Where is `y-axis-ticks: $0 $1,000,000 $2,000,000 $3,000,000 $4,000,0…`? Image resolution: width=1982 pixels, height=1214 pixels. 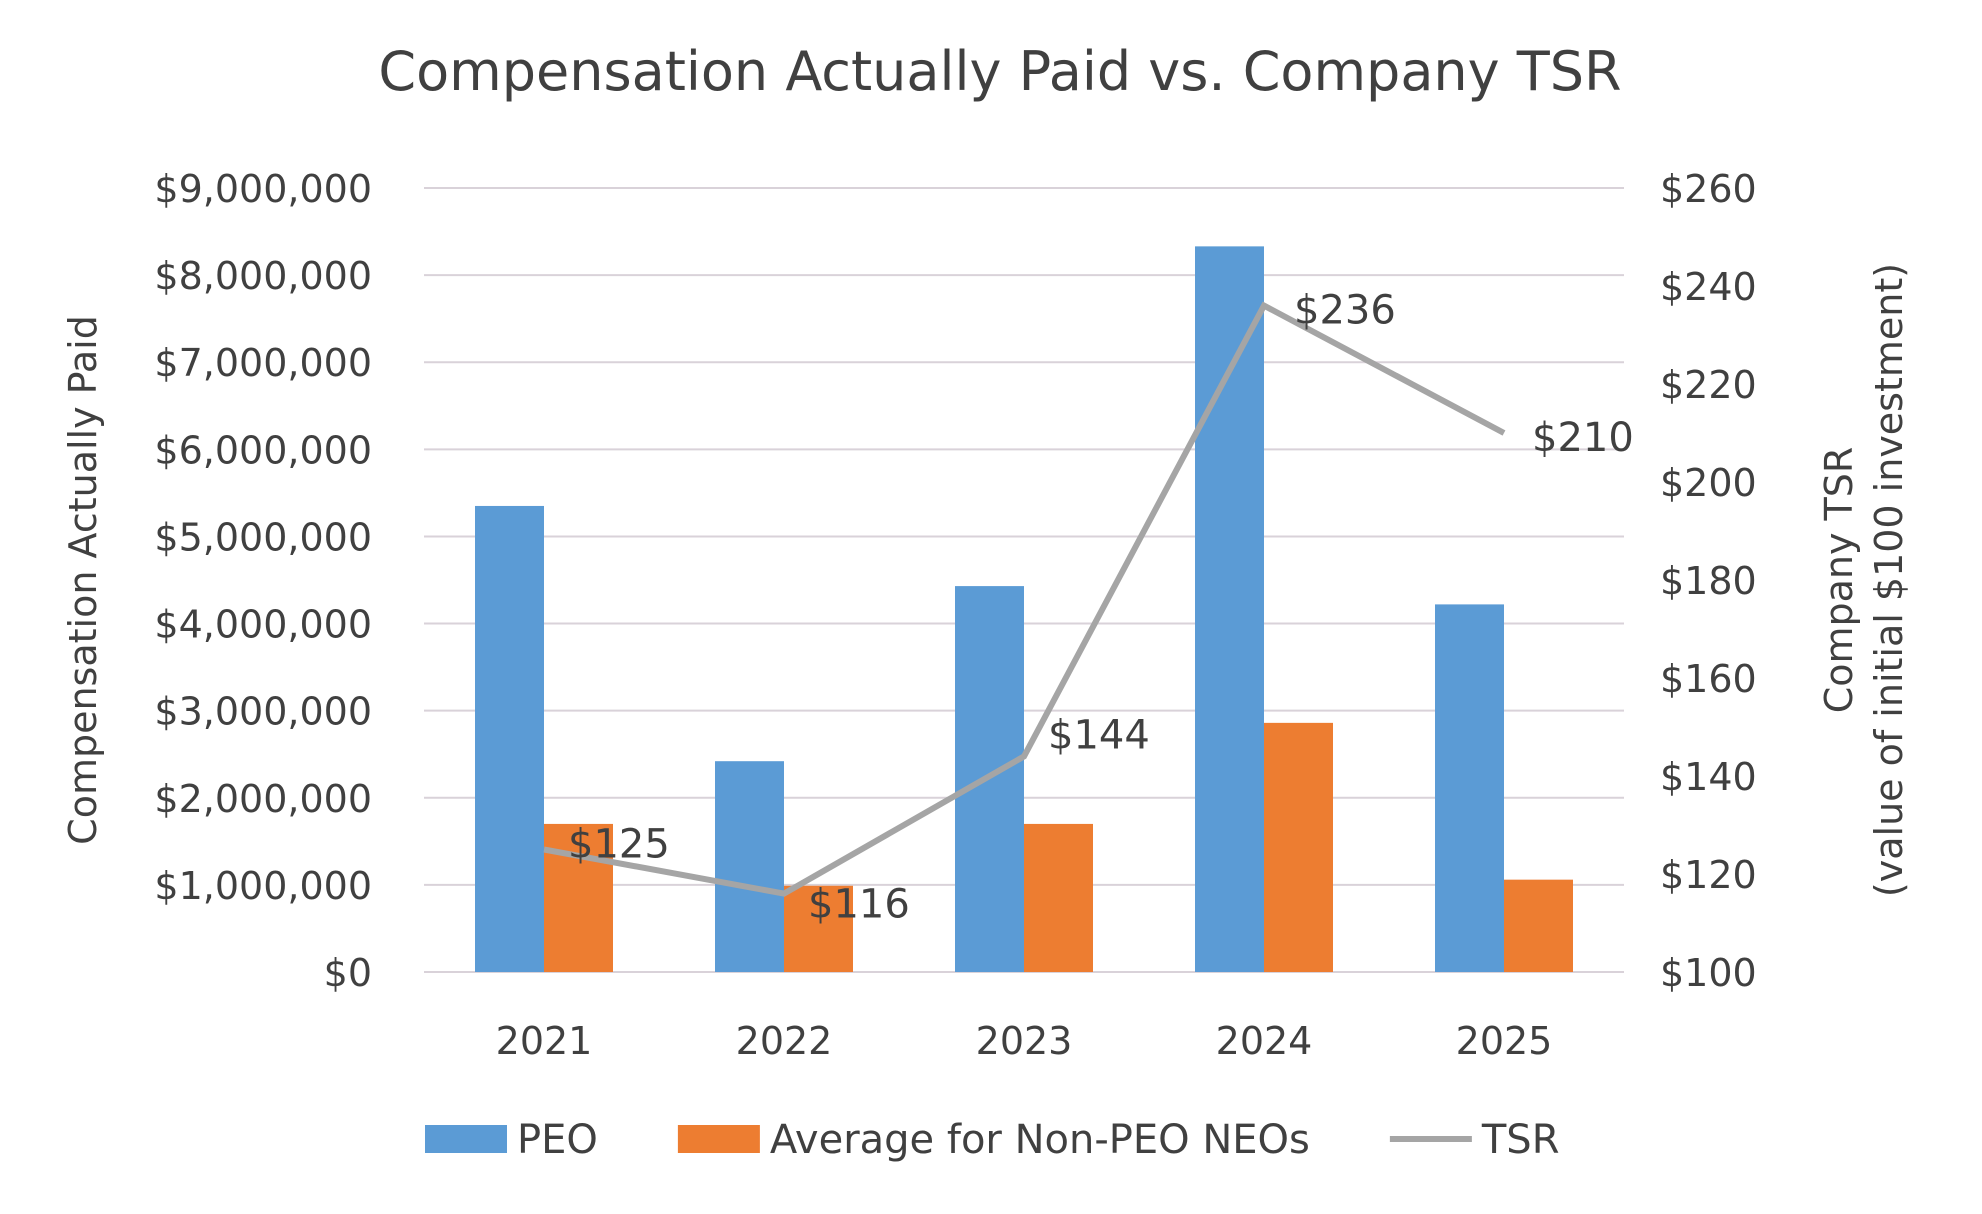
y-axis-ticks: $0 $1,000,000 $2,000,000 $3,000,000 $4,000,0… is located at coordinates (263, 581).